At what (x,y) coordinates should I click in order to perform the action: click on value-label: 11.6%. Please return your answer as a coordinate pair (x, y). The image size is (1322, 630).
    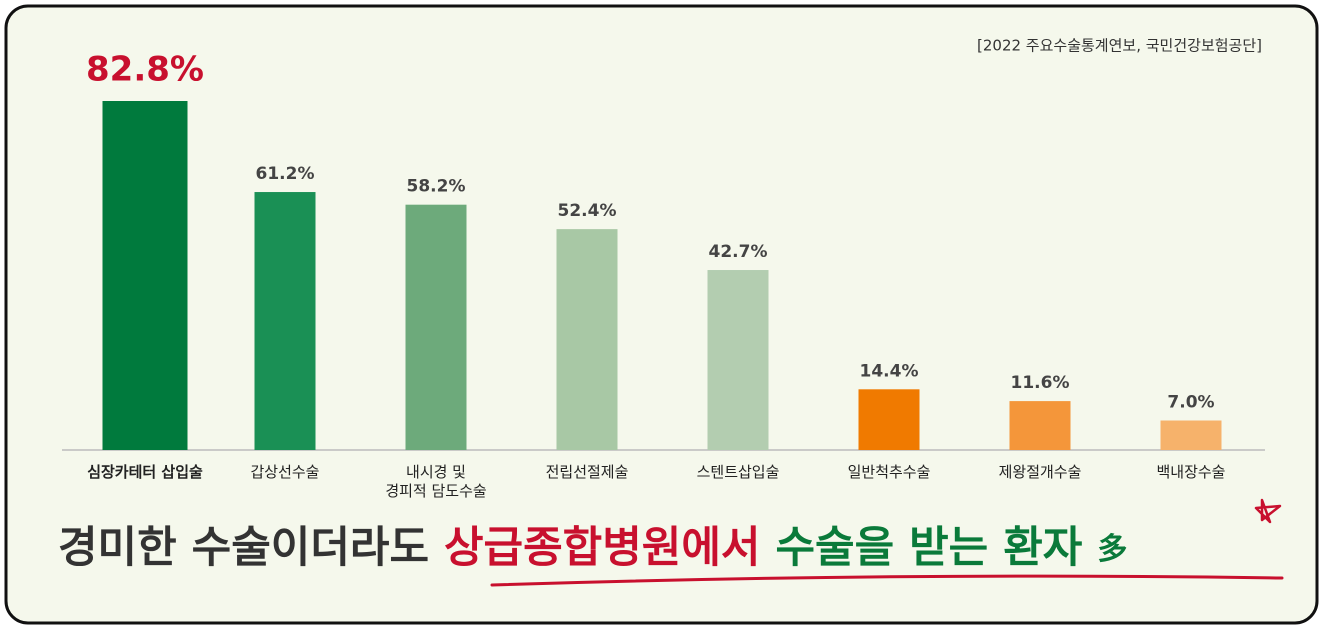
    Looking at the image, I should click on (1040, 383).